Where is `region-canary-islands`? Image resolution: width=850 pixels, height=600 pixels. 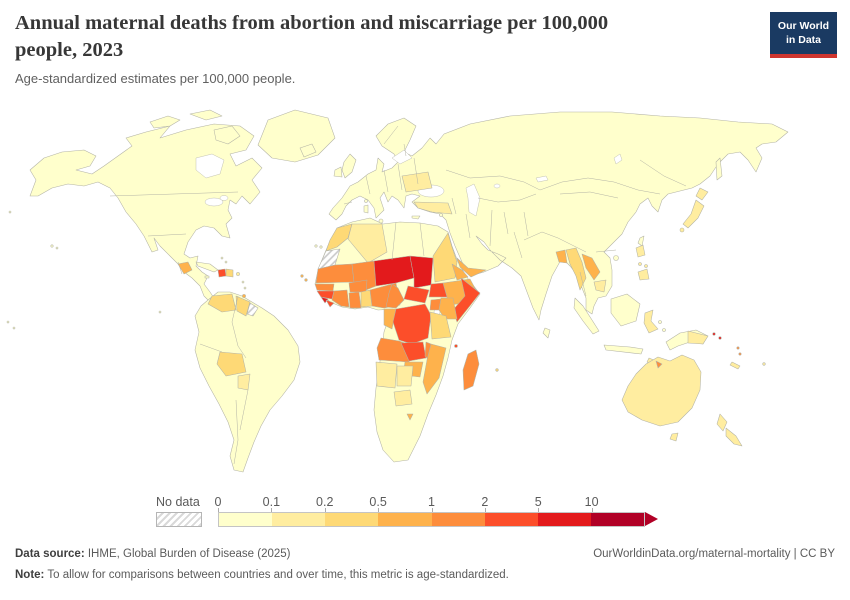
region-canary-islands is located at coordinates (321, 247).